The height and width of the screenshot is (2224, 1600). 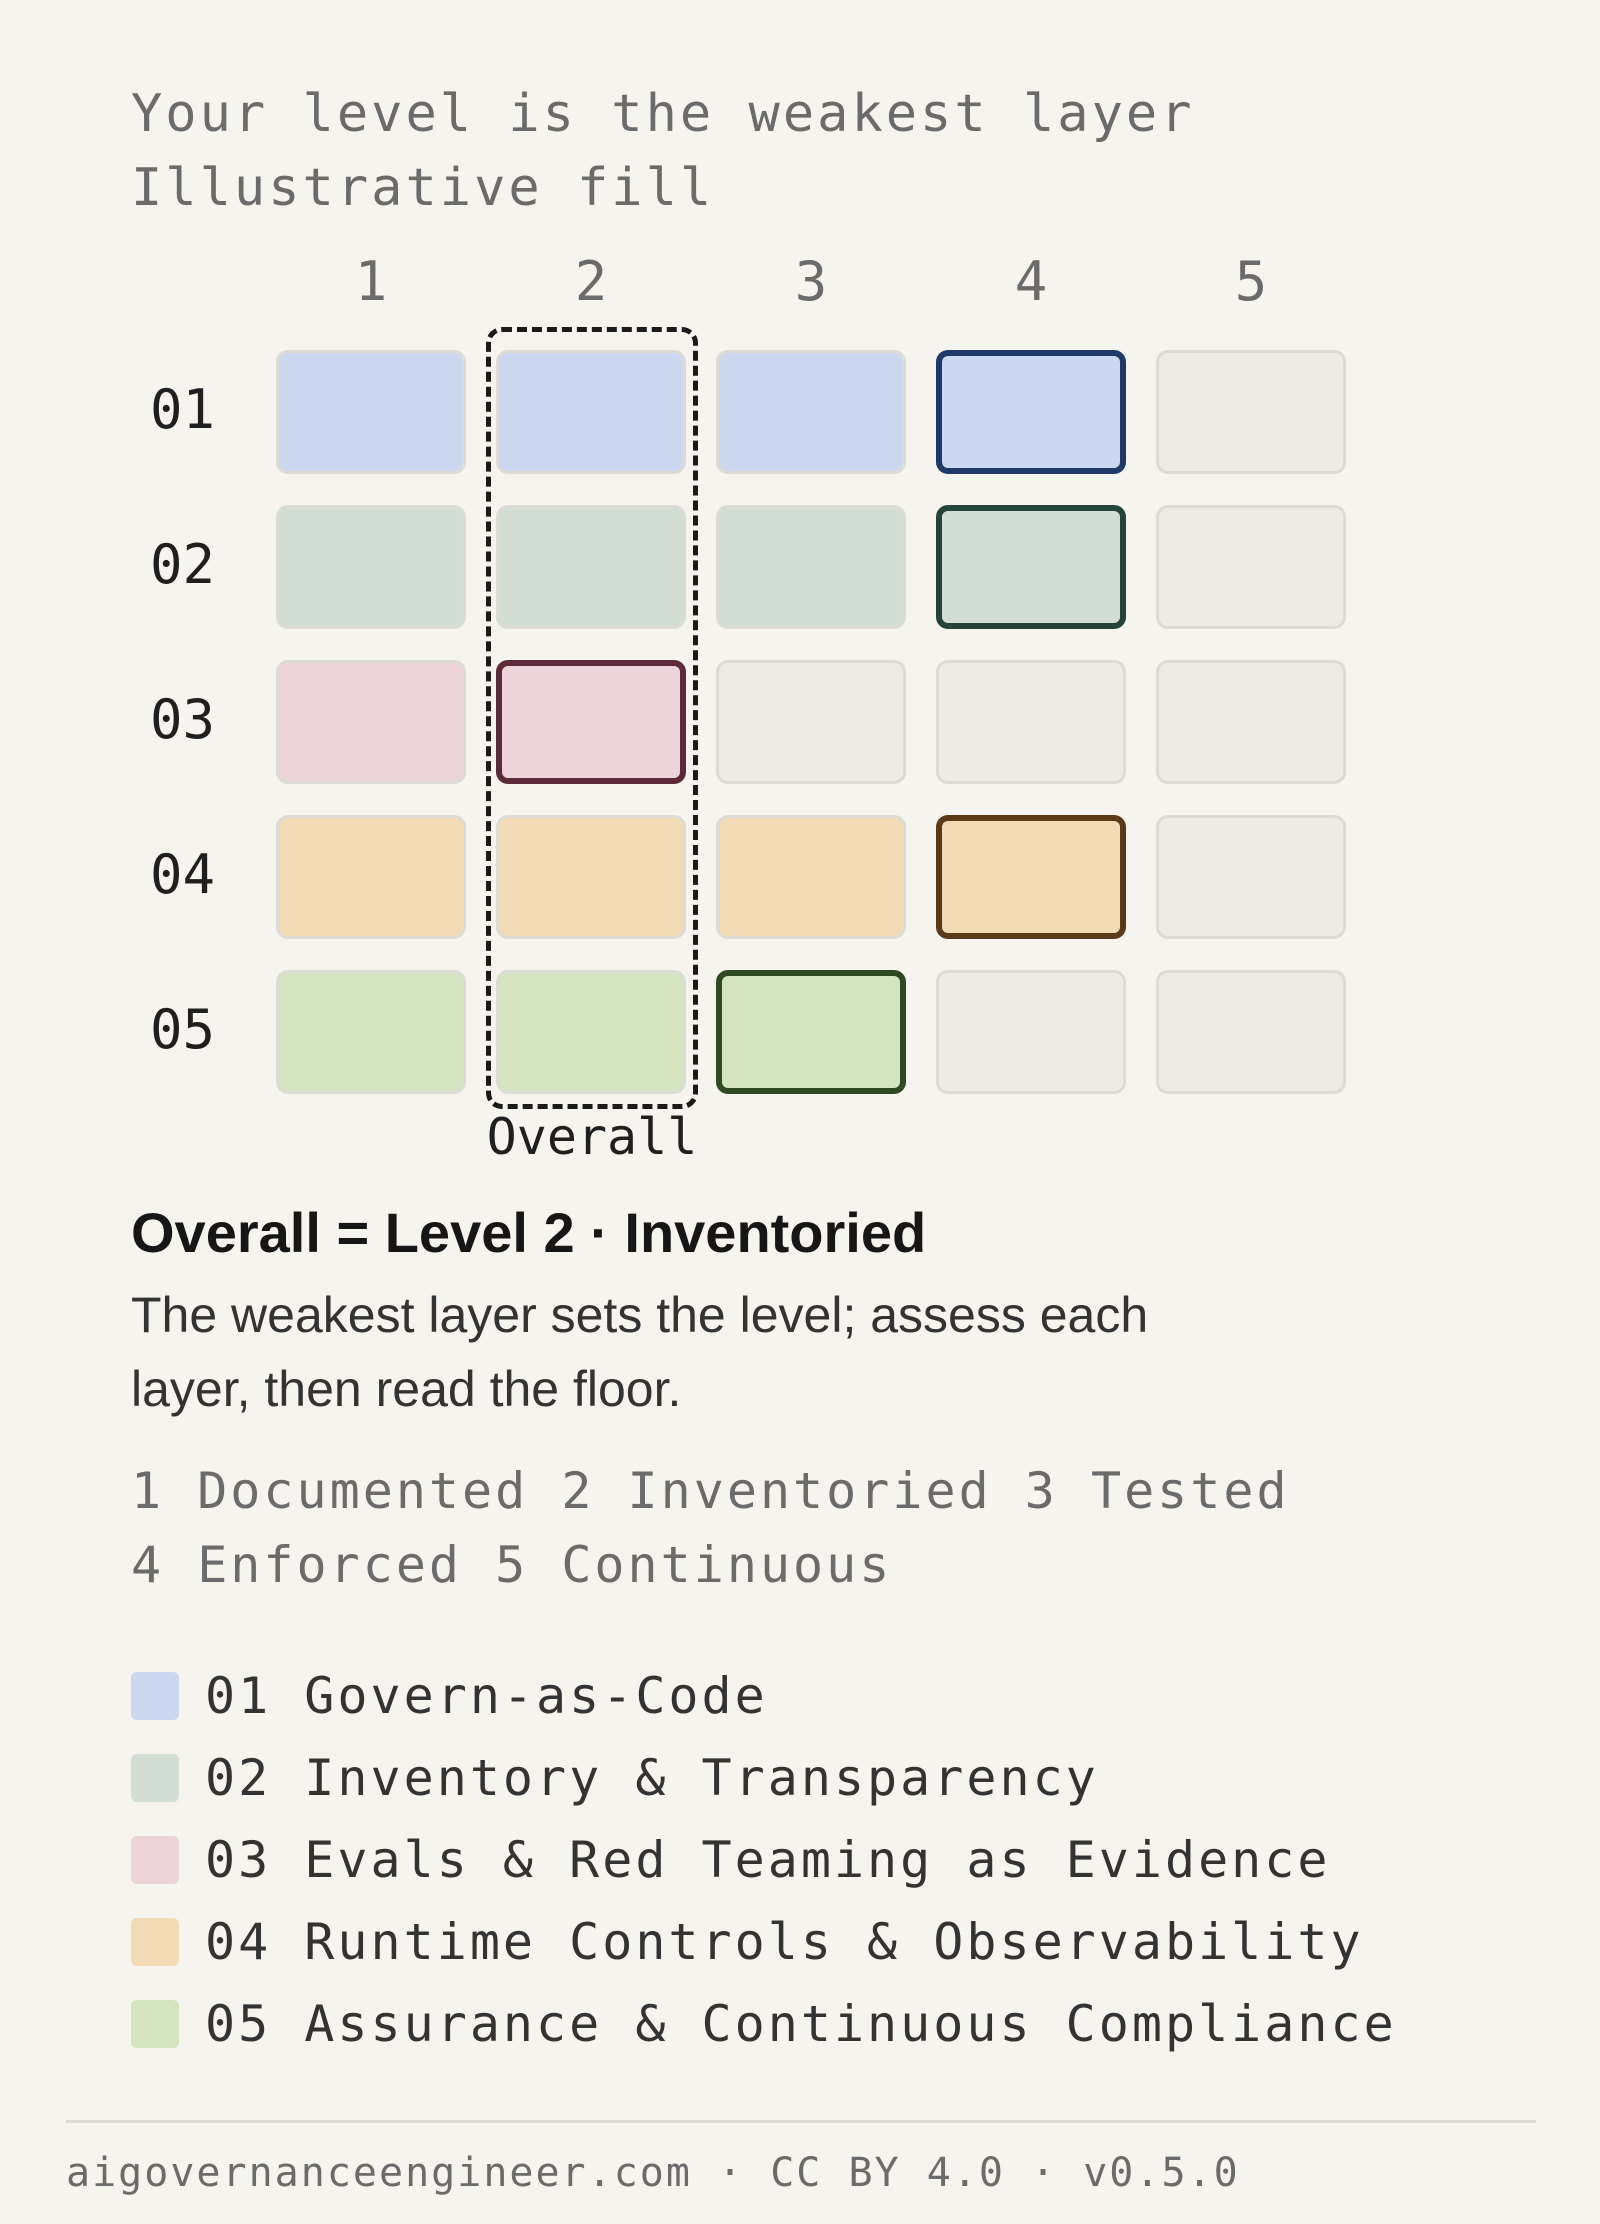 I want to click on legend-item: 02 Inventory & Transparency, so click(x=615, y=1778).